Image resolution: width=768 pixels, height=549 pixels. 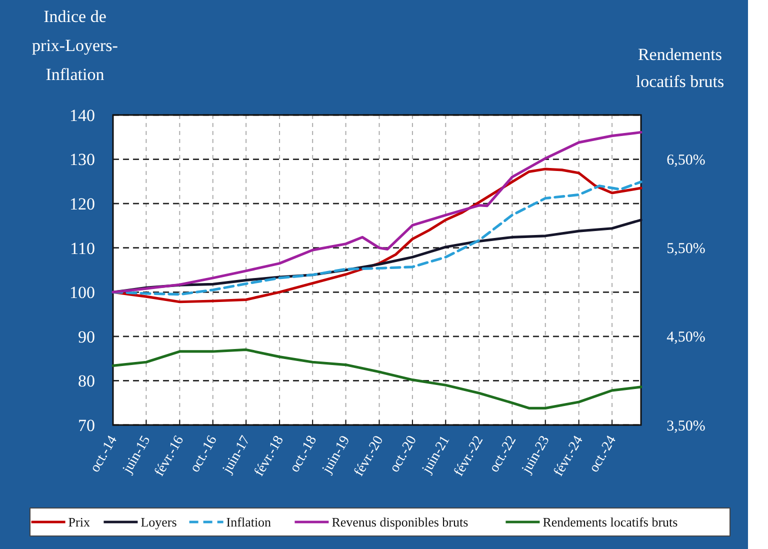 What do you see at coordinates (82, 160) in the screenshot?
I see `y-tick-label: 130` at bounding box center [82, 160].